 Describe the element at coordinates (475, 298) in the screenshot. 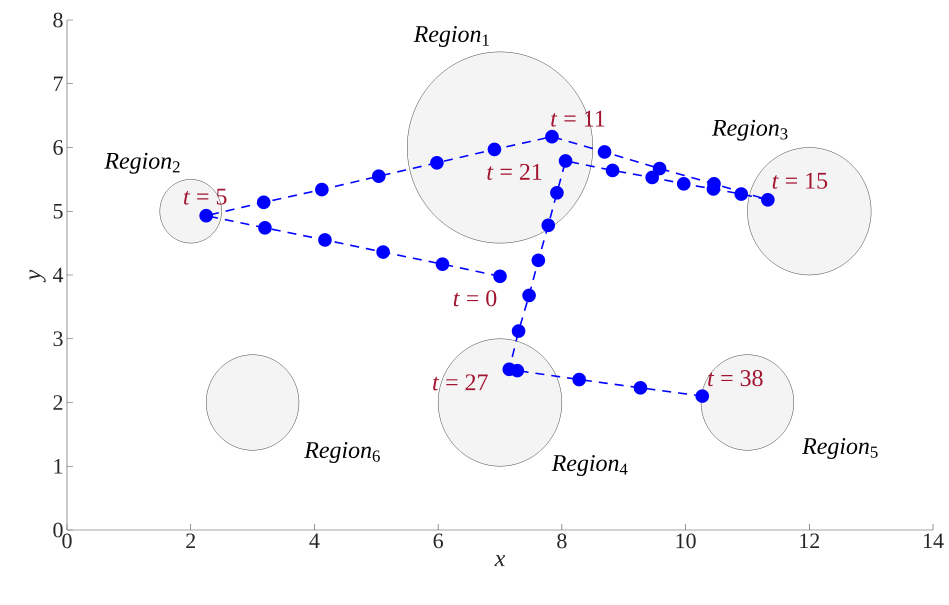

I see `annotation: t = 0` at that location.